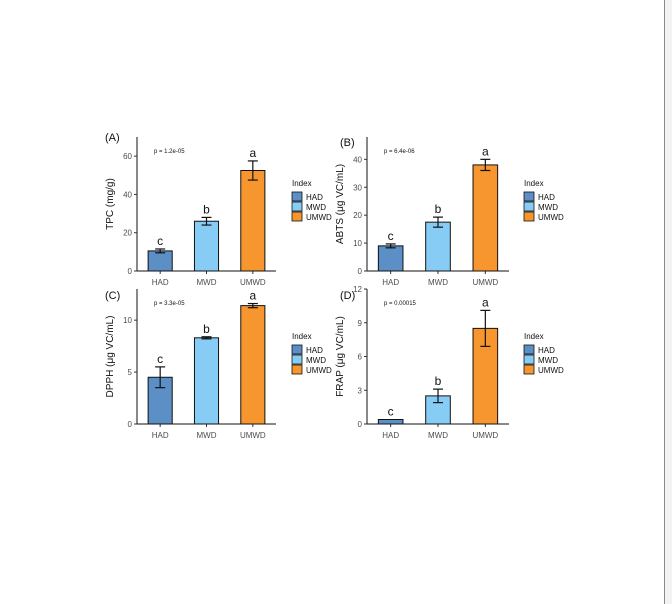 Image resolution: width=672 pixels, height=604 pixels. Describe the element at coordinates (357, 187) in the screenshot. I see `y-tick-label: 30` at that location.